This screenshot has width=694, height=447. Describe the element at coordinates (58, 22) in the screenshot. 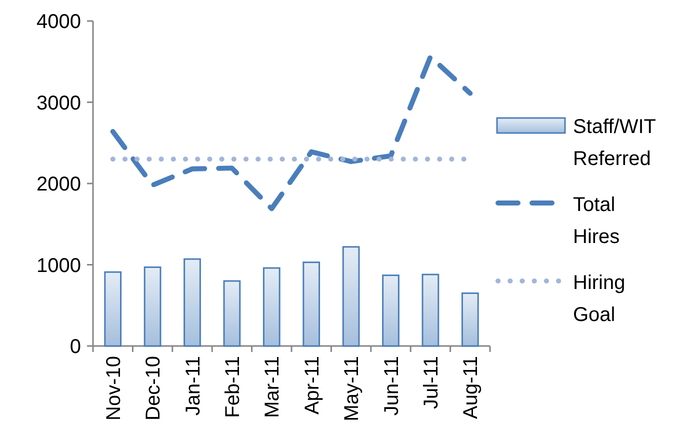

I see `y-tick-label: 4000` at that location.